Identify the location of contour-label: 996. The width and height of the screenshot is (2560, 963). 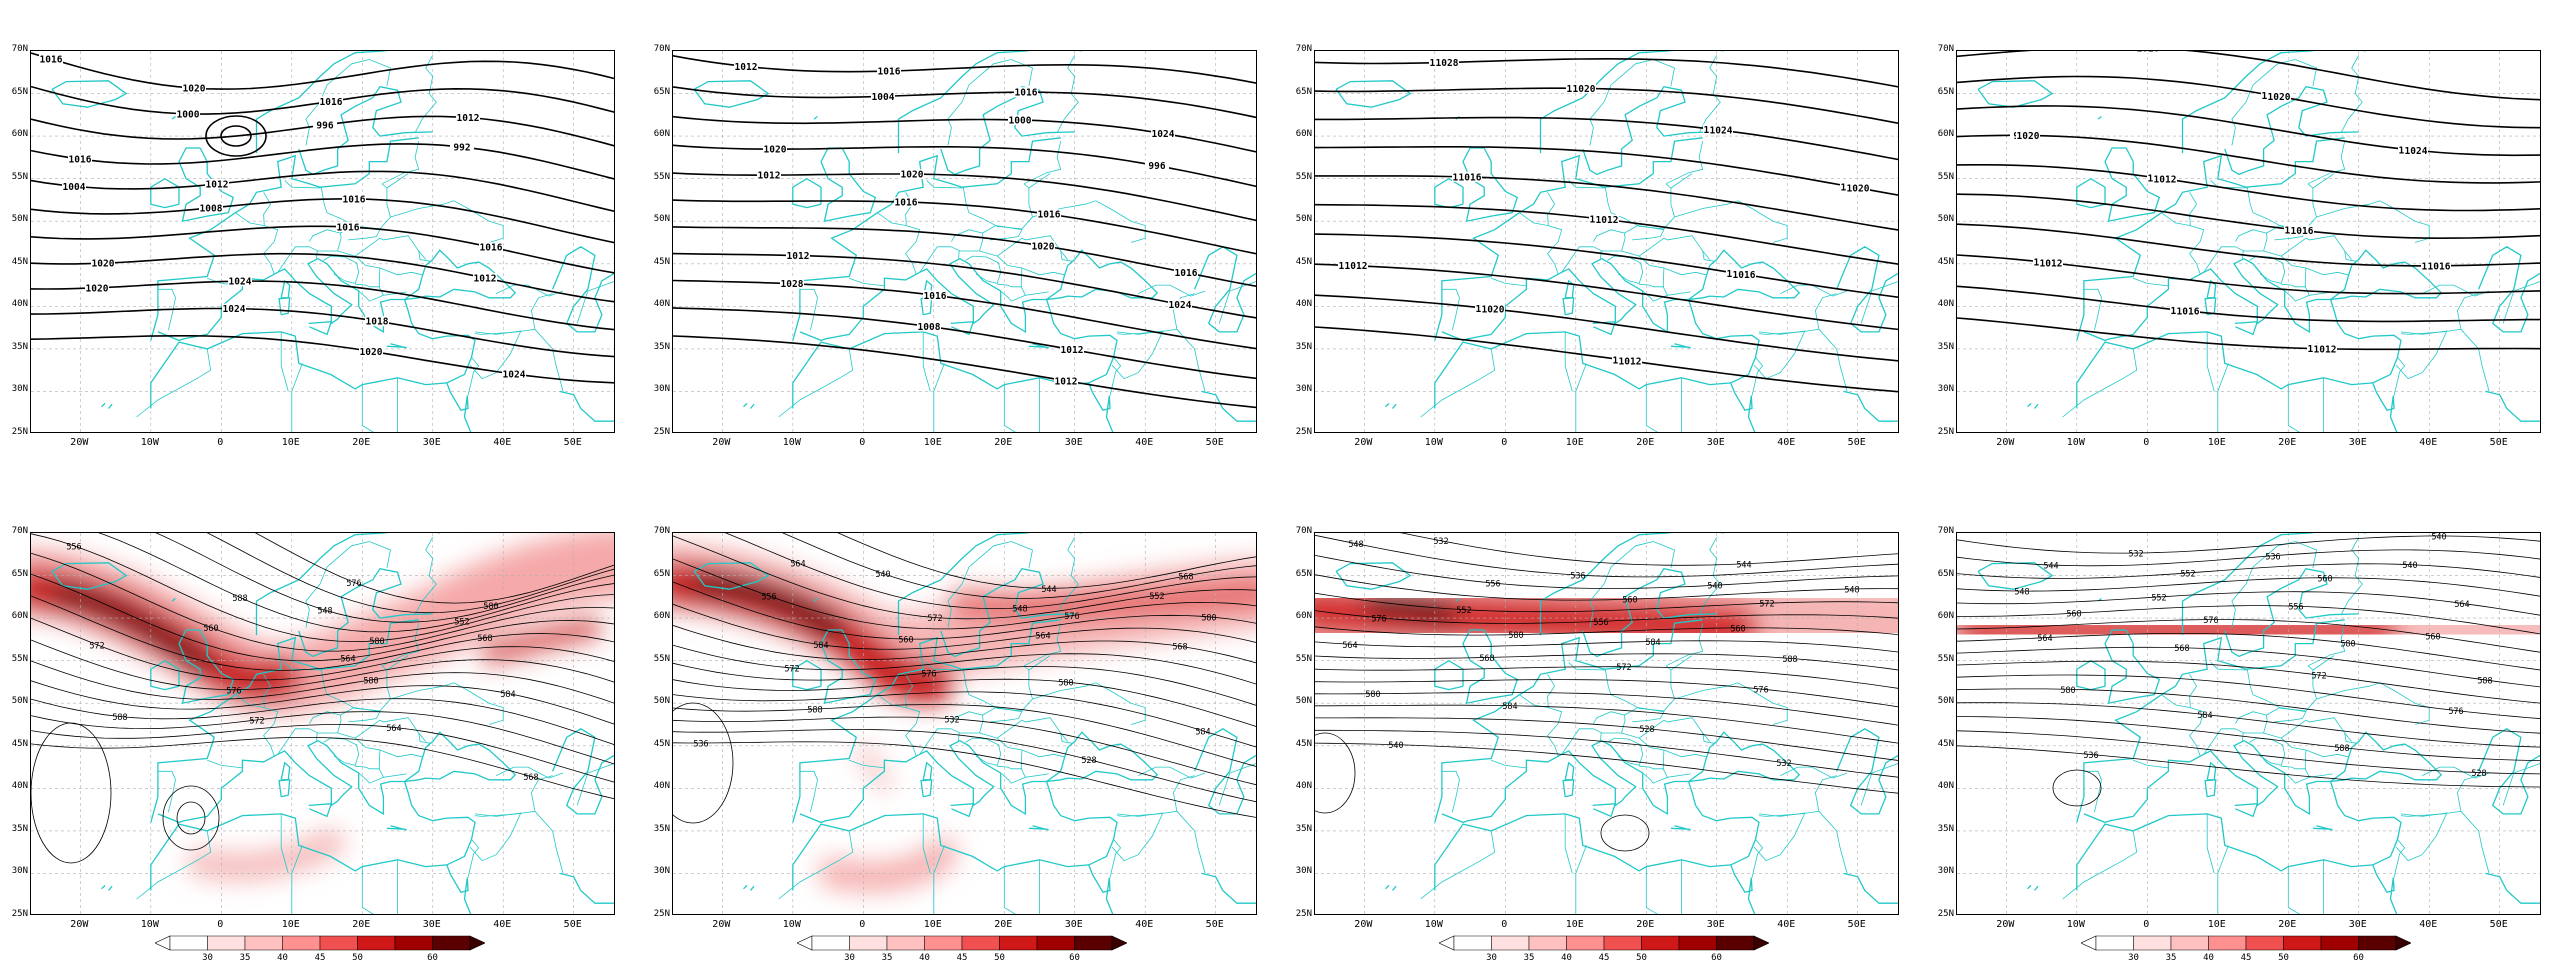
(1156, 166).